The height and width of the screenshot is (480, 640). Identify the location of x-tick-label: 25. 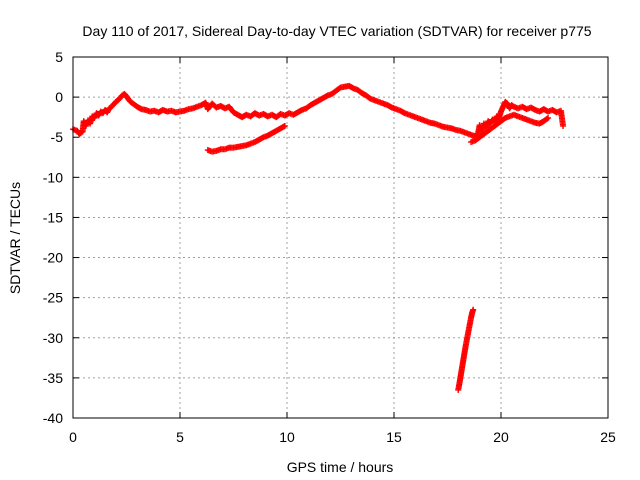
(608, 437).